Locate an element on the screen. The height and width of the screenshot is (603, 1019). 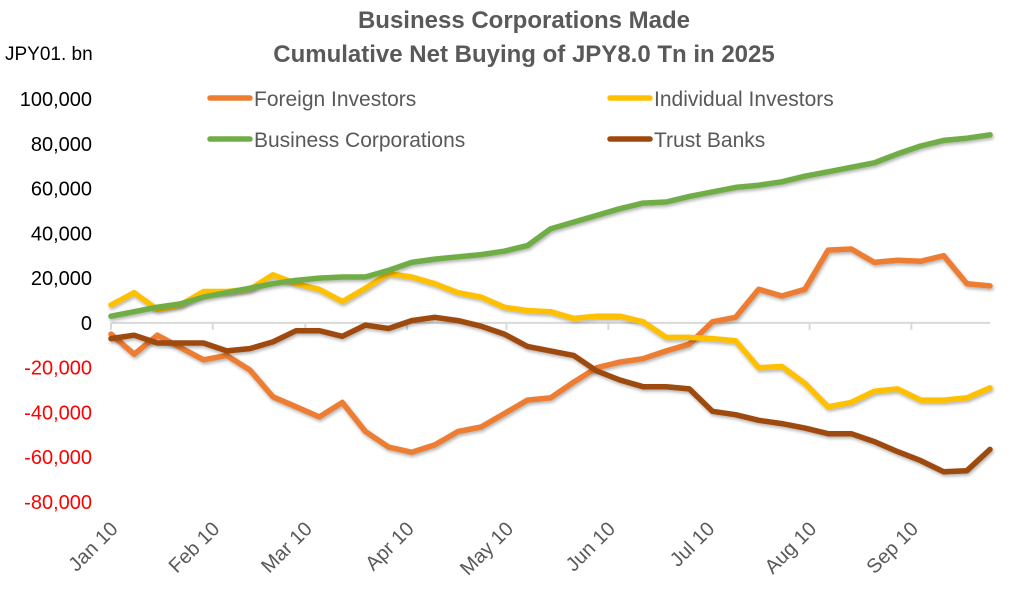
x-tick-label: Jul 10 is located at coordinates (692, 544).